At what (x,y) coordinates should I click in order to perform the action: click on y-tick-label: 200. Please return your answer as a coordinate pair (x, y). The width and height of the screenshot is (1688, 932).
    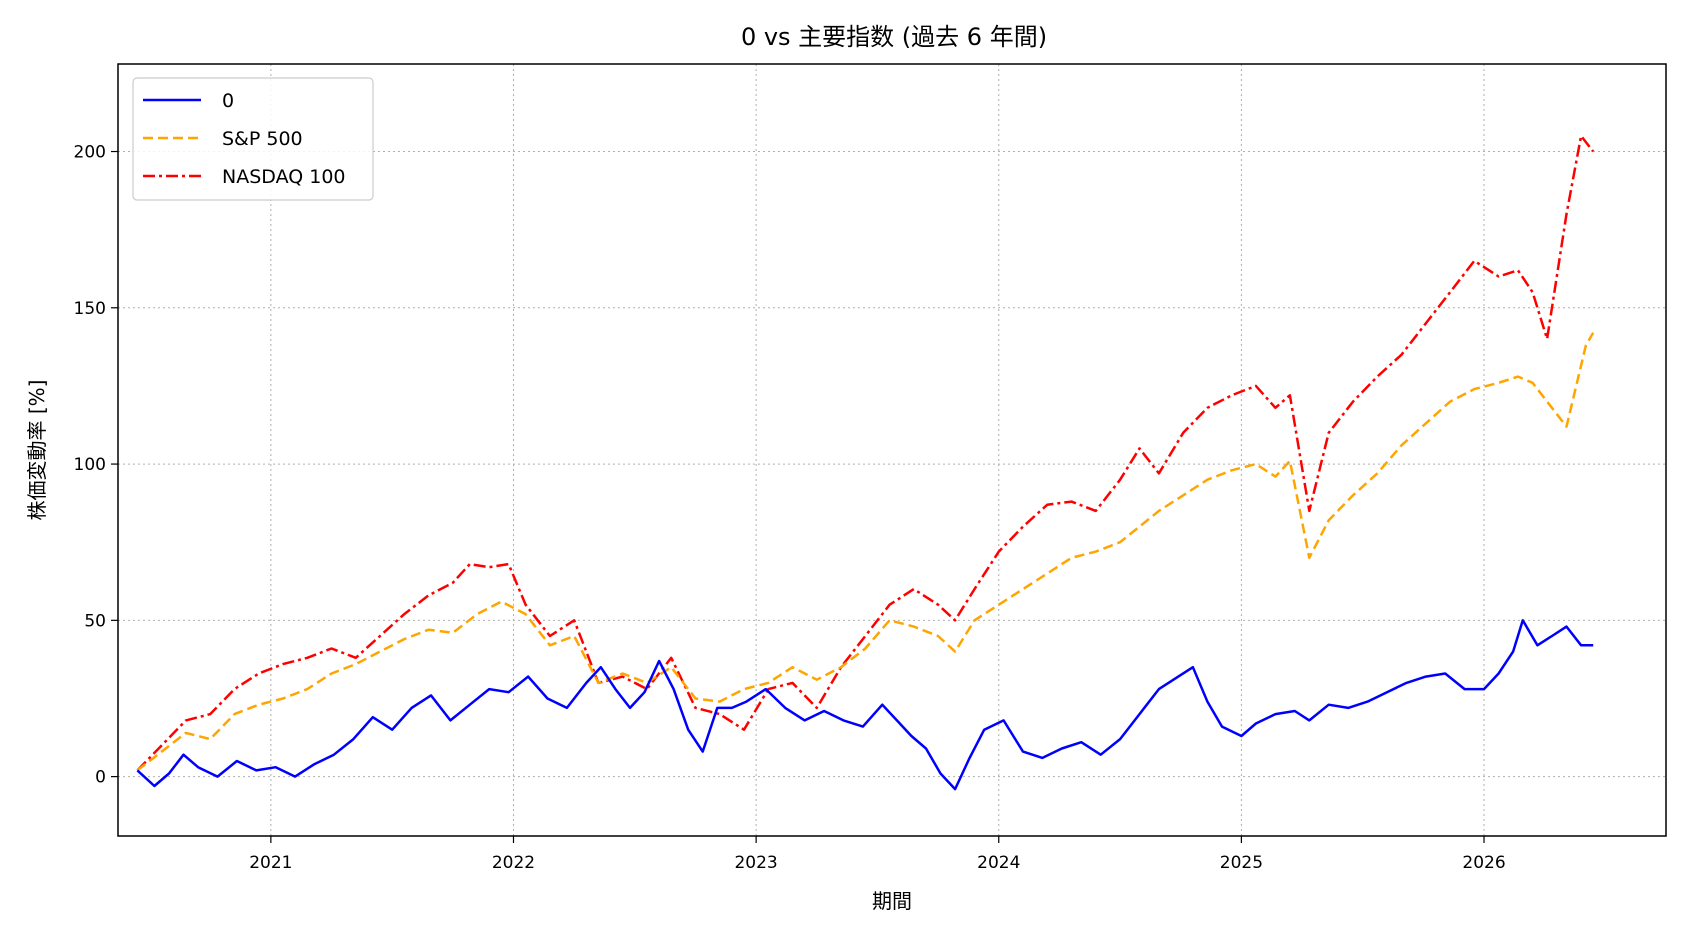
    Looking at the image, I should click on (90, 153).